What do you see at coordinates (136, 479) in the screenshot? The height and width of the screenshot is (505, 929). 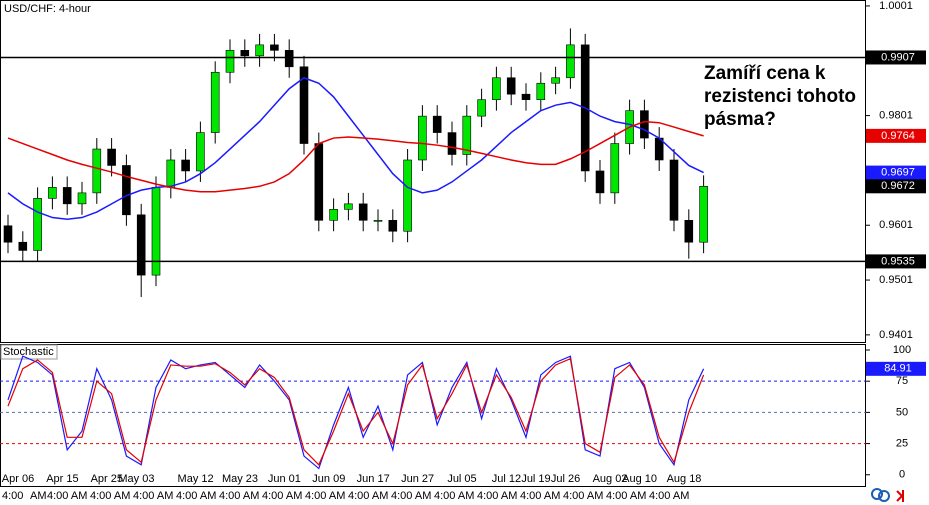 I see `x-tick-label: May 03` at bounding box center [136, 479].